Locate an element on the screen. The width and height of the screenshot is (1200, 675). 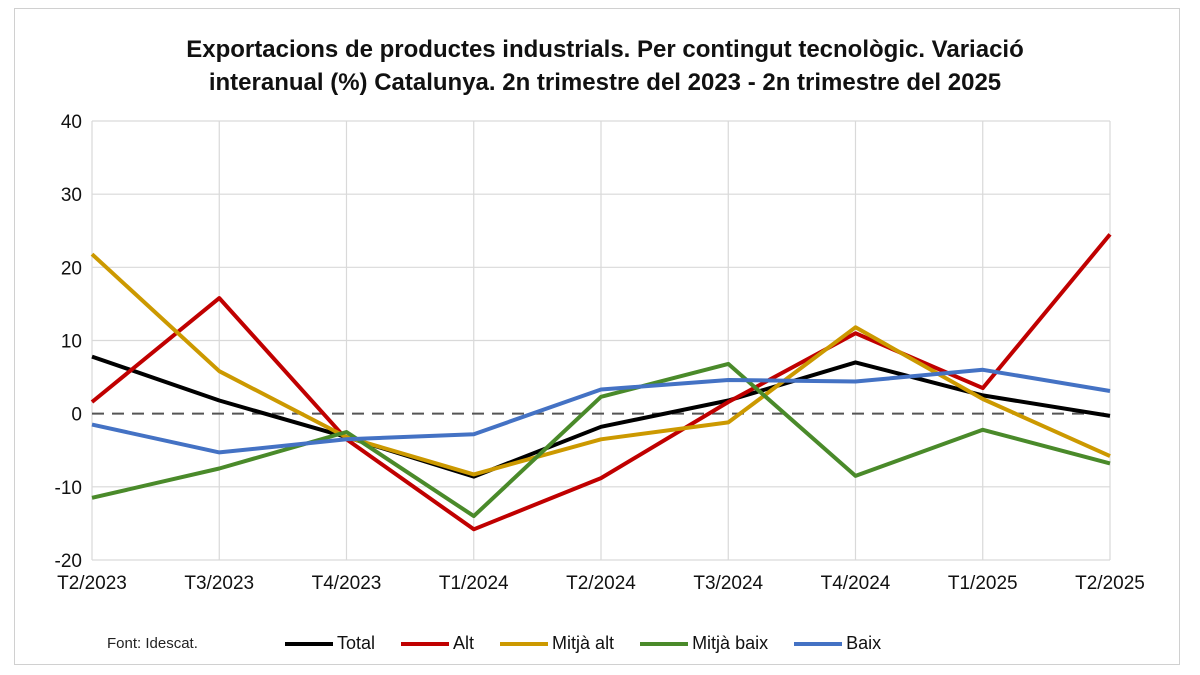
legend-item-mitja-alt: Mitjà alt is located at coordinates (557, 643).